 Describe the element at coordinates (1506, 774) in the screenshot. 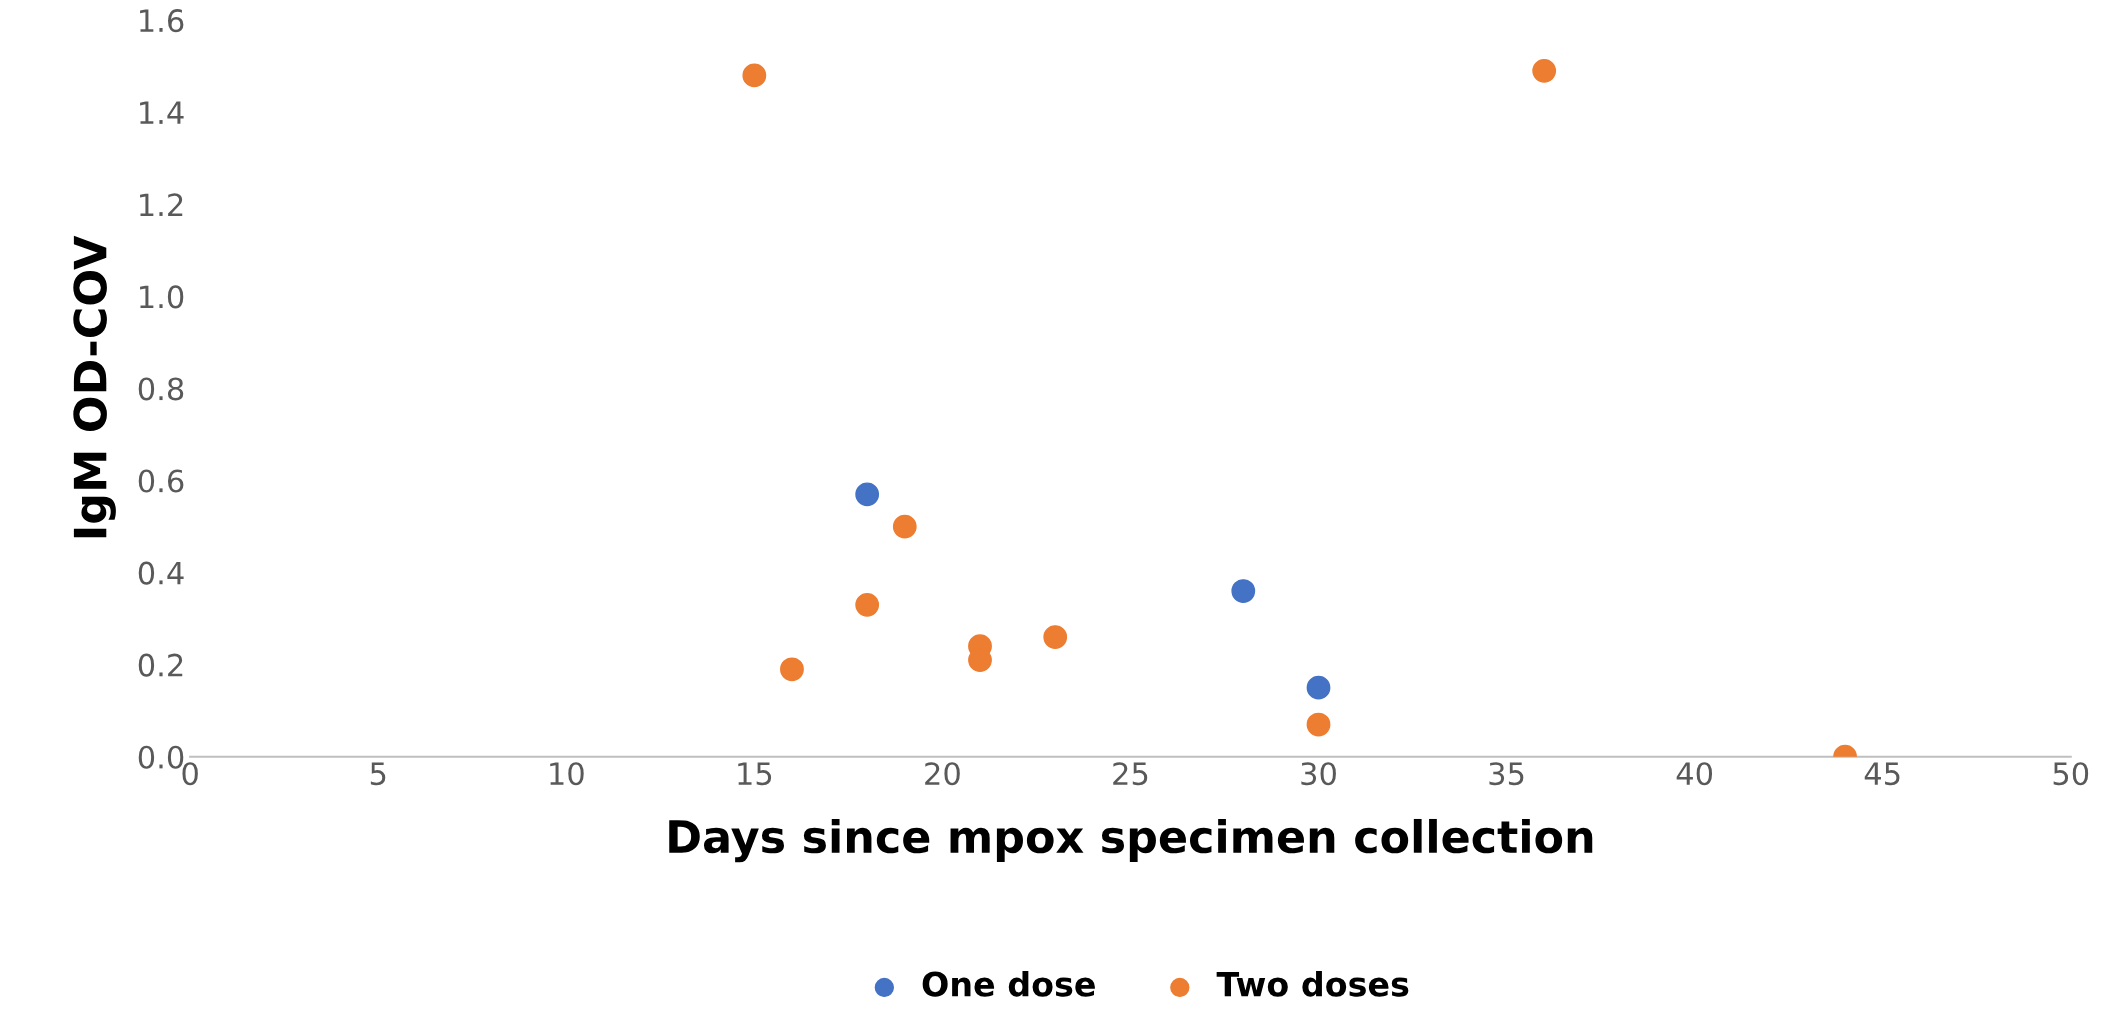

I see `x-tick-label: 35` at that location.